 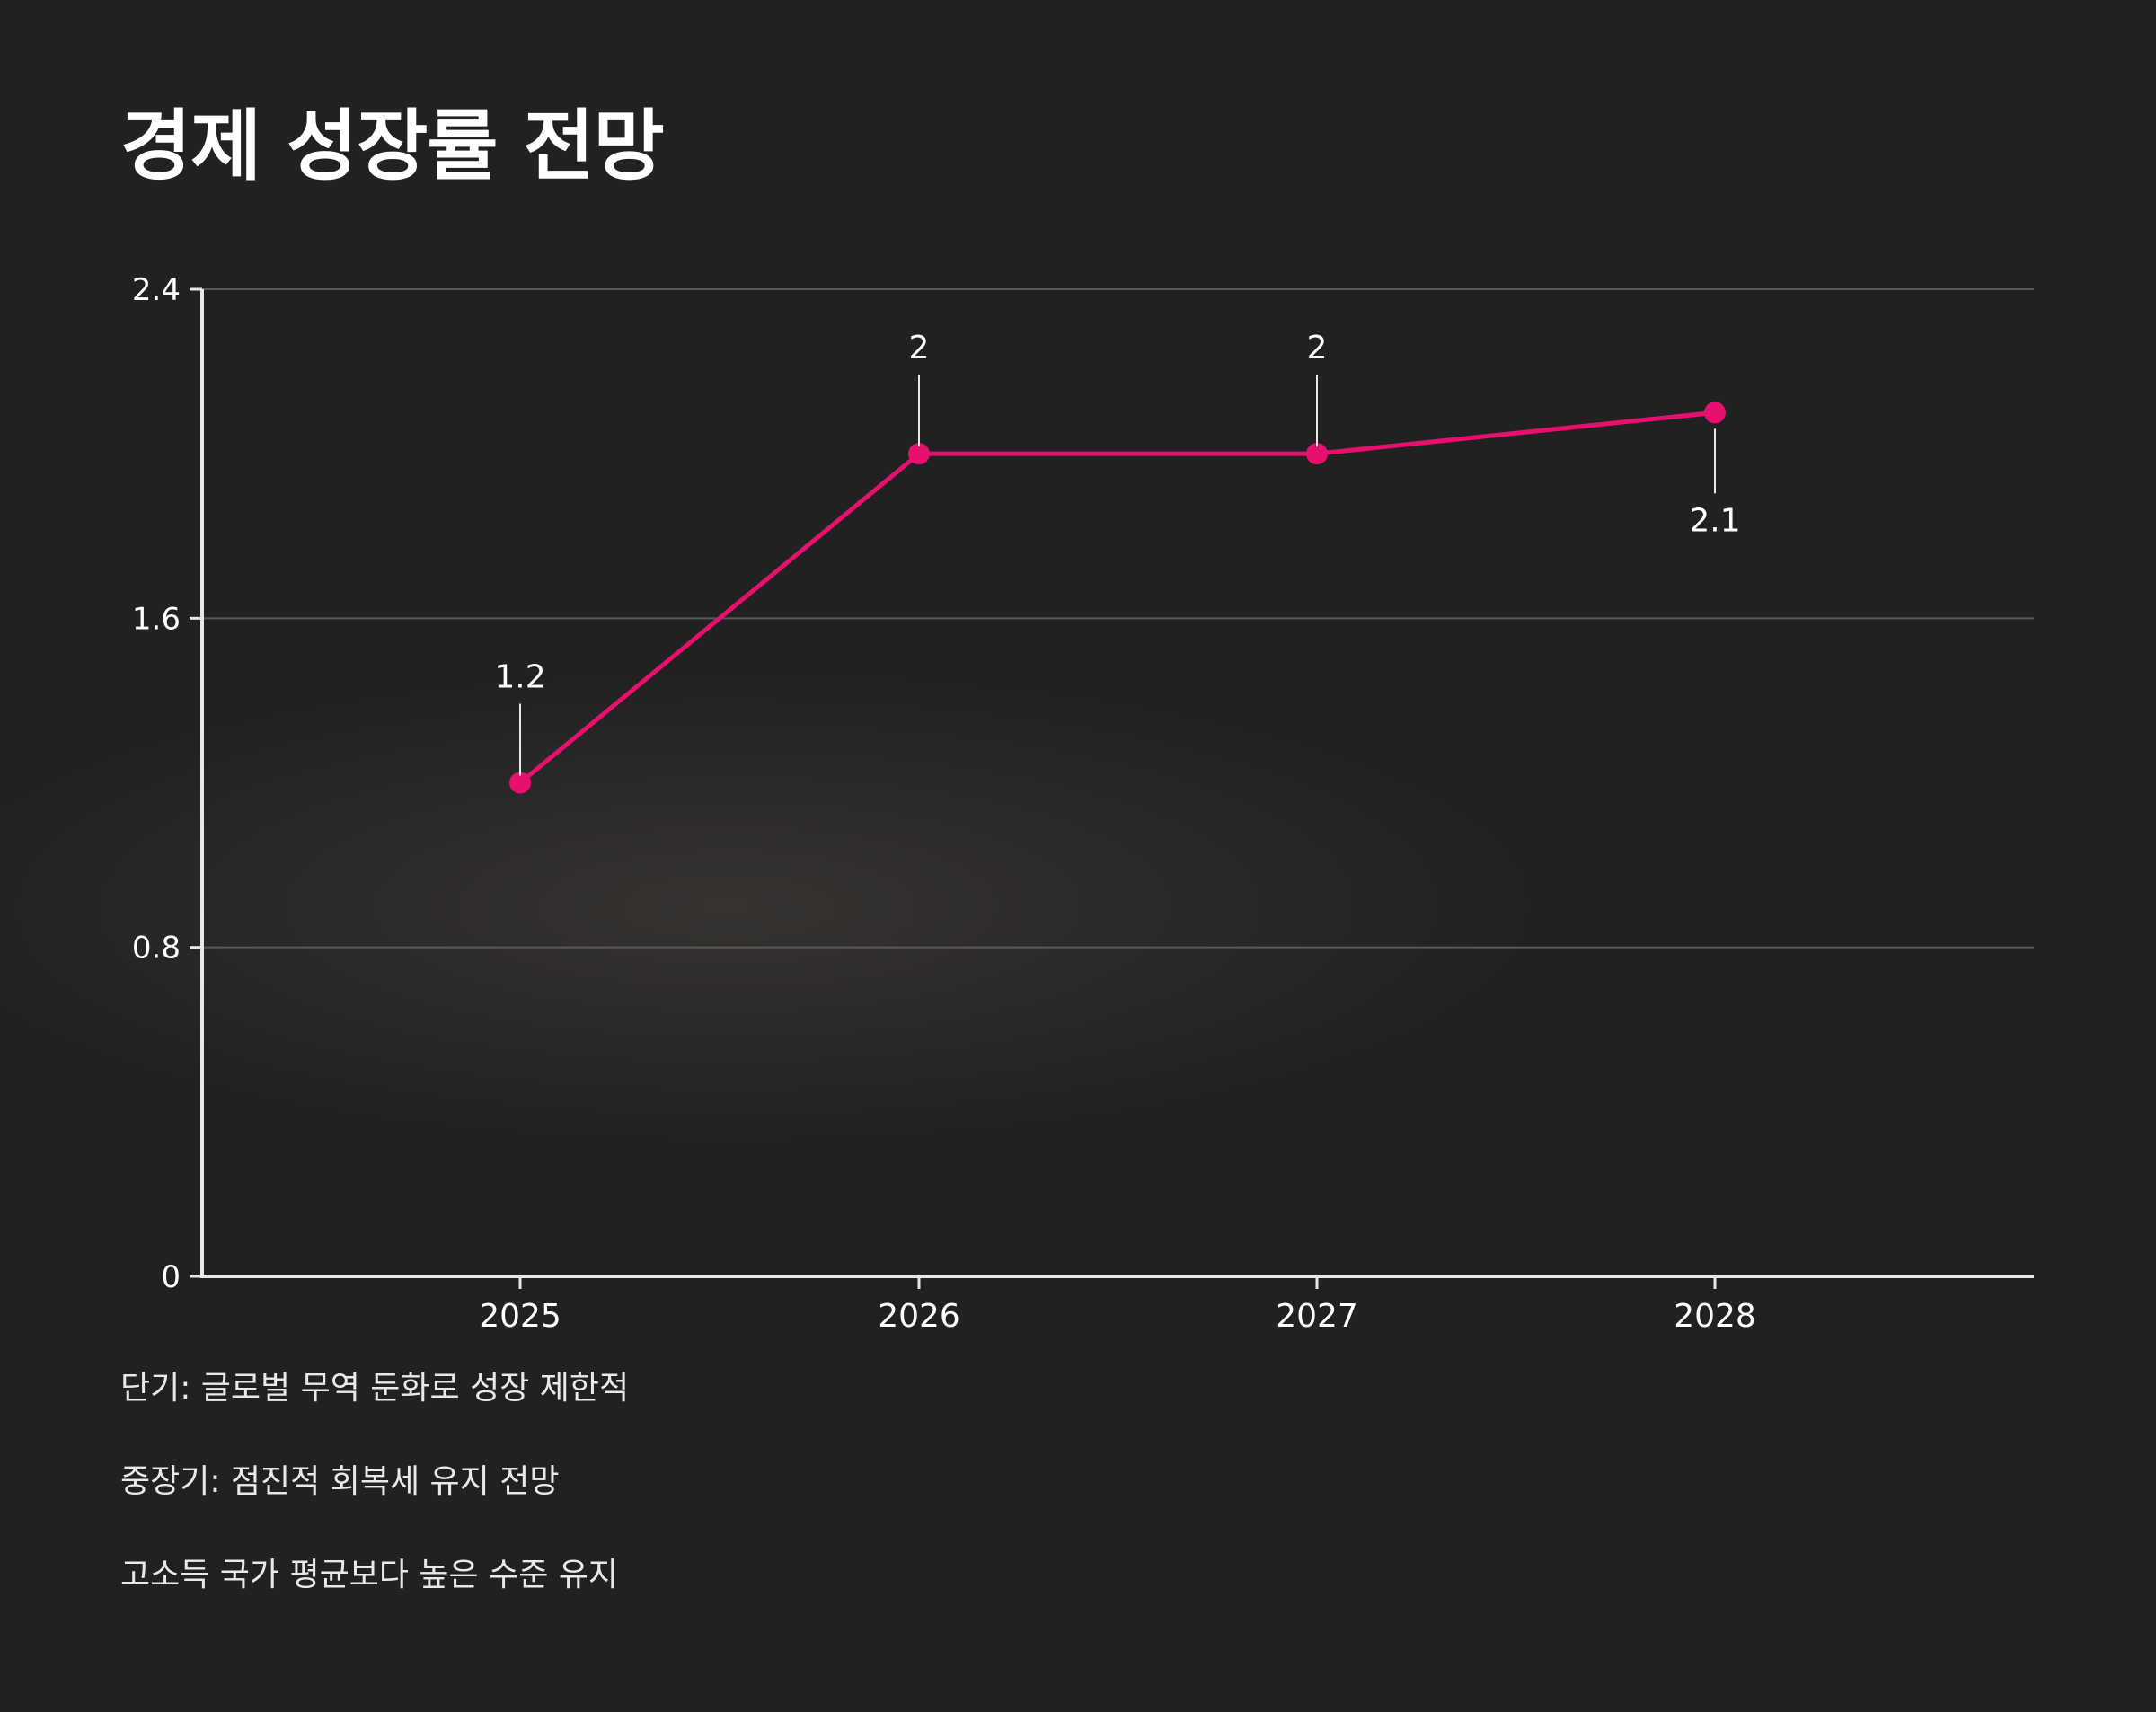 What do you see at coordinates (171, 1277) in the screenshot?
I see `y-tick-label: 0` at bounding box center [171, 1277].